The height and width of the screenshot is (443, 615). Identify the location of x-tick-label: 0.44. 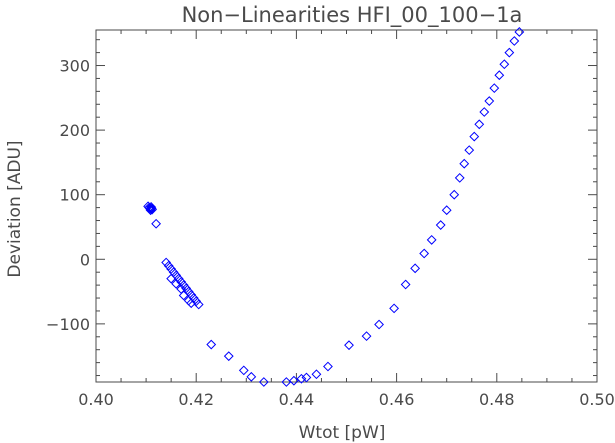
(297, 399).